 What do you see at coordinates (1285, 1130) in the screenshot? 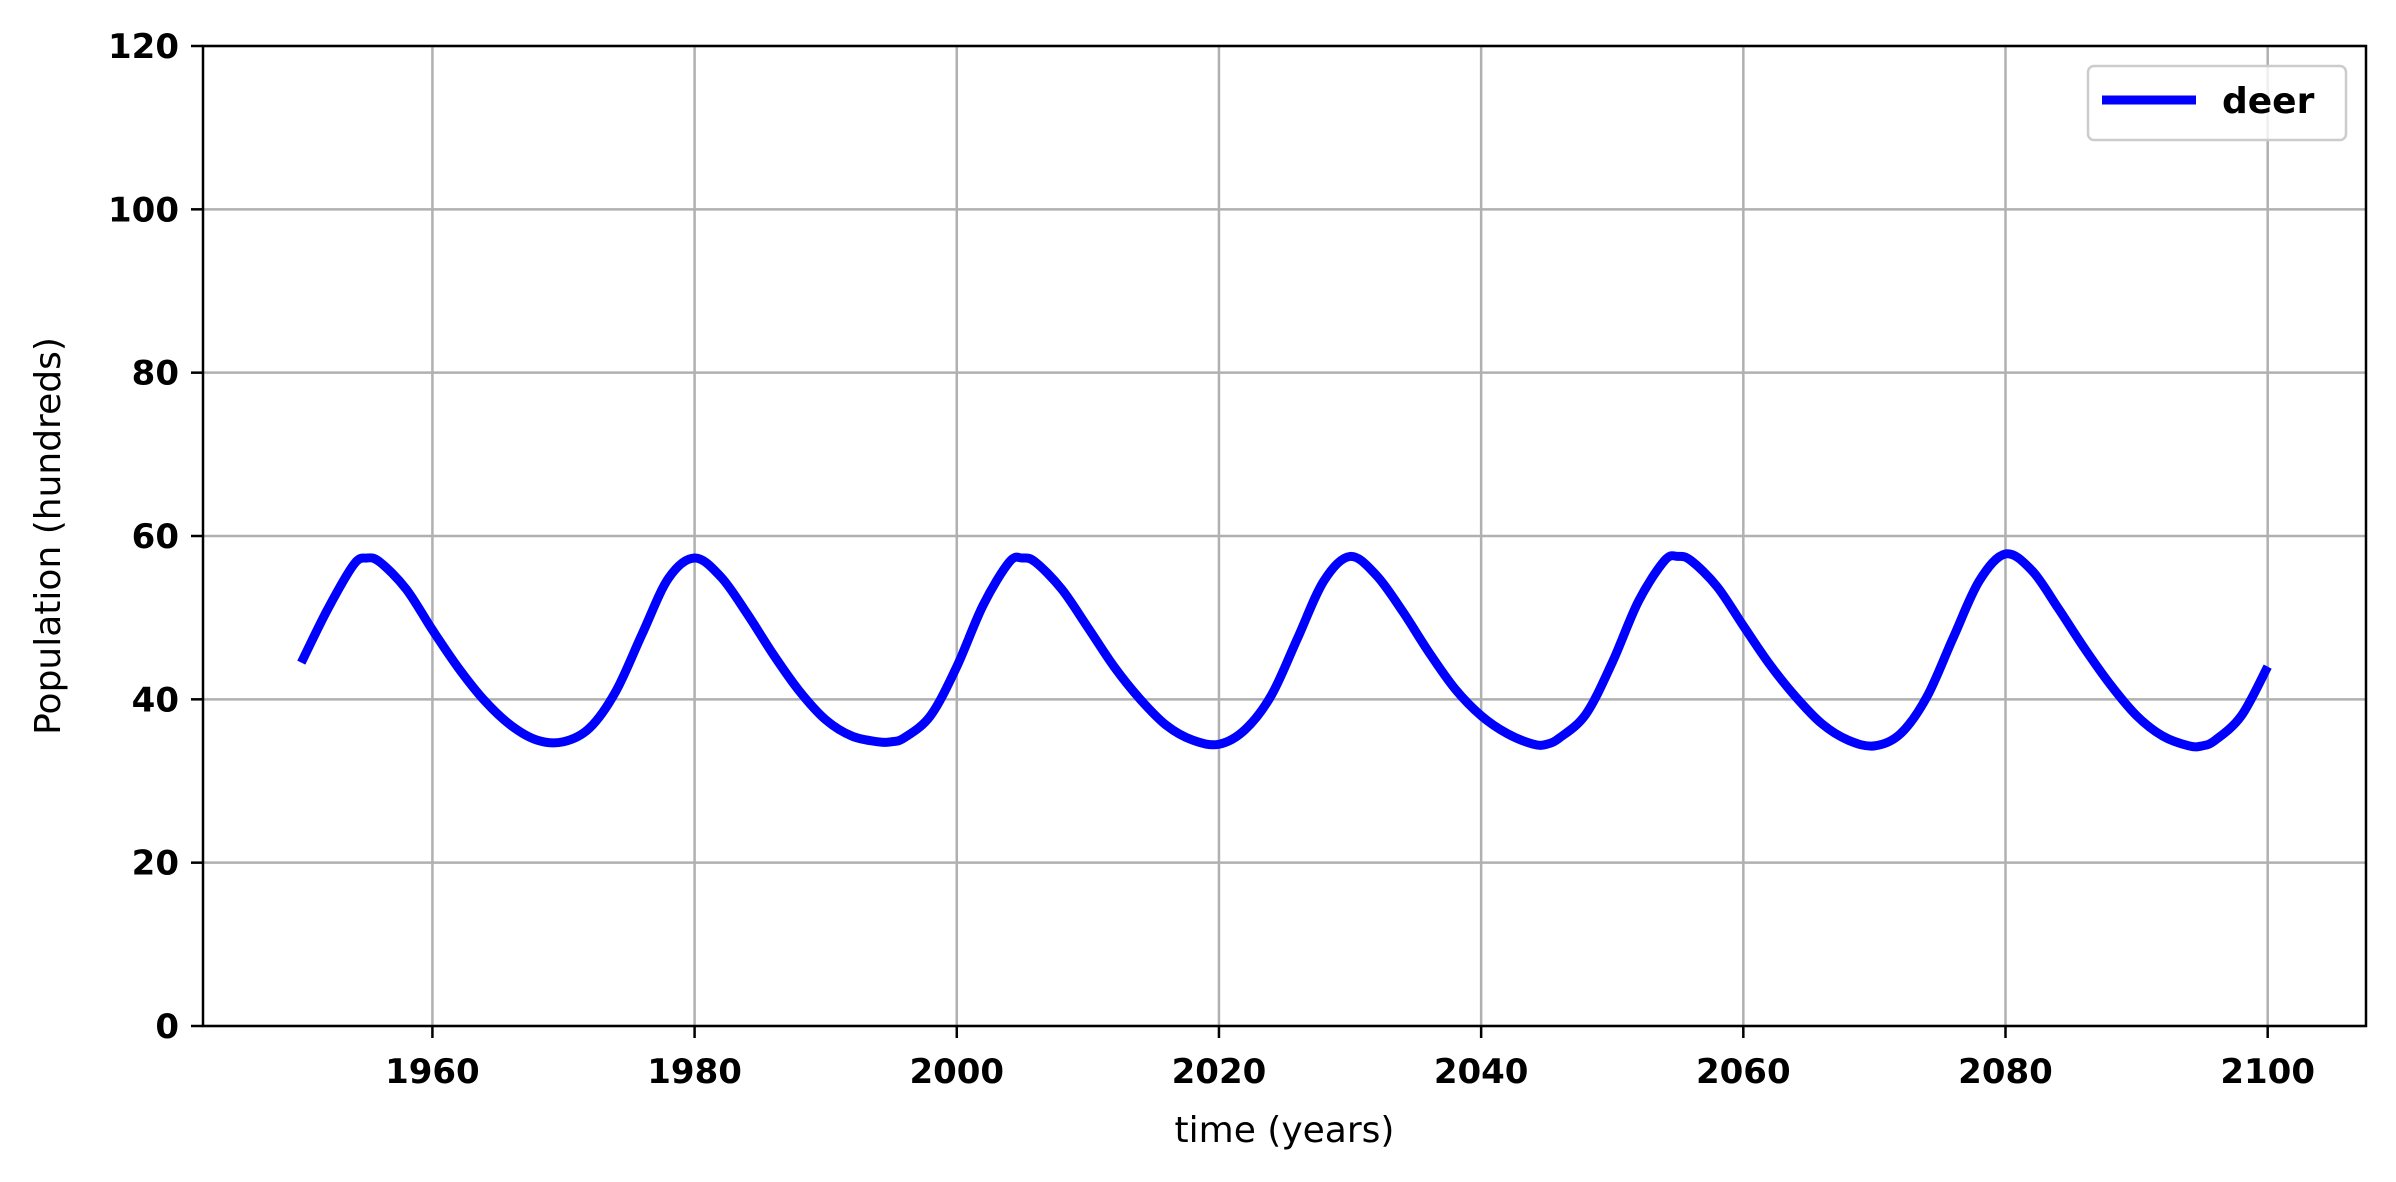
I see `x-axis-label: time (years)` at bounding box center [1285, 1130].